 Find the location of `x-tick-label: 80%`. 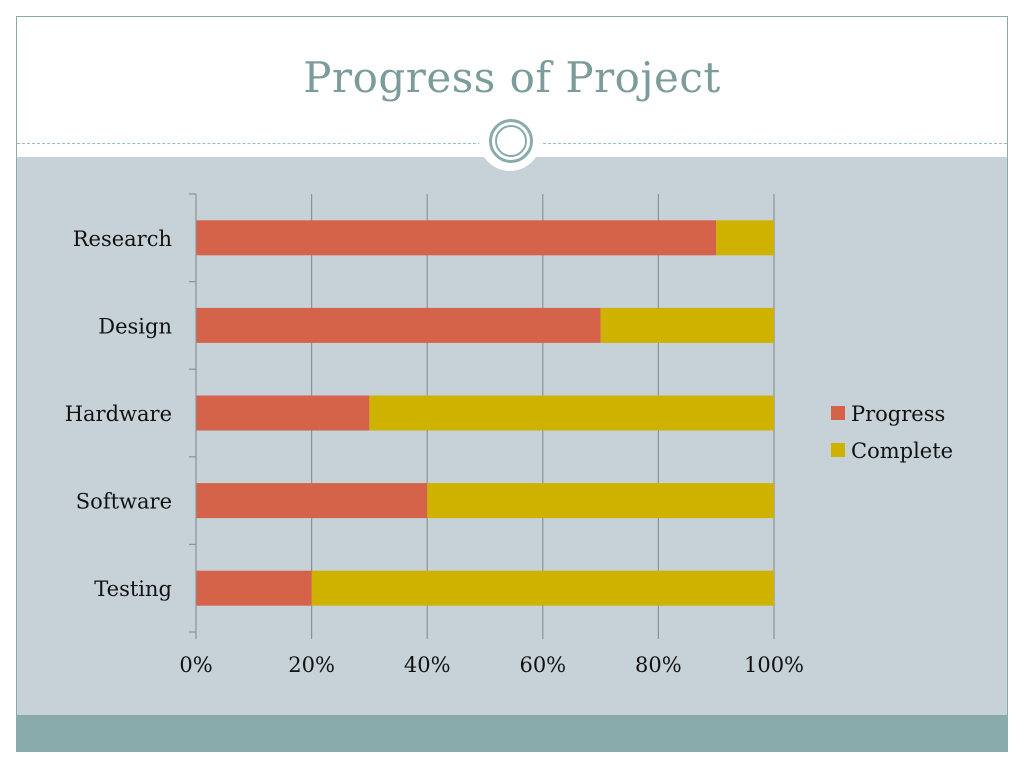

x-tick-label: 80% is located at coordinates (658, 665).